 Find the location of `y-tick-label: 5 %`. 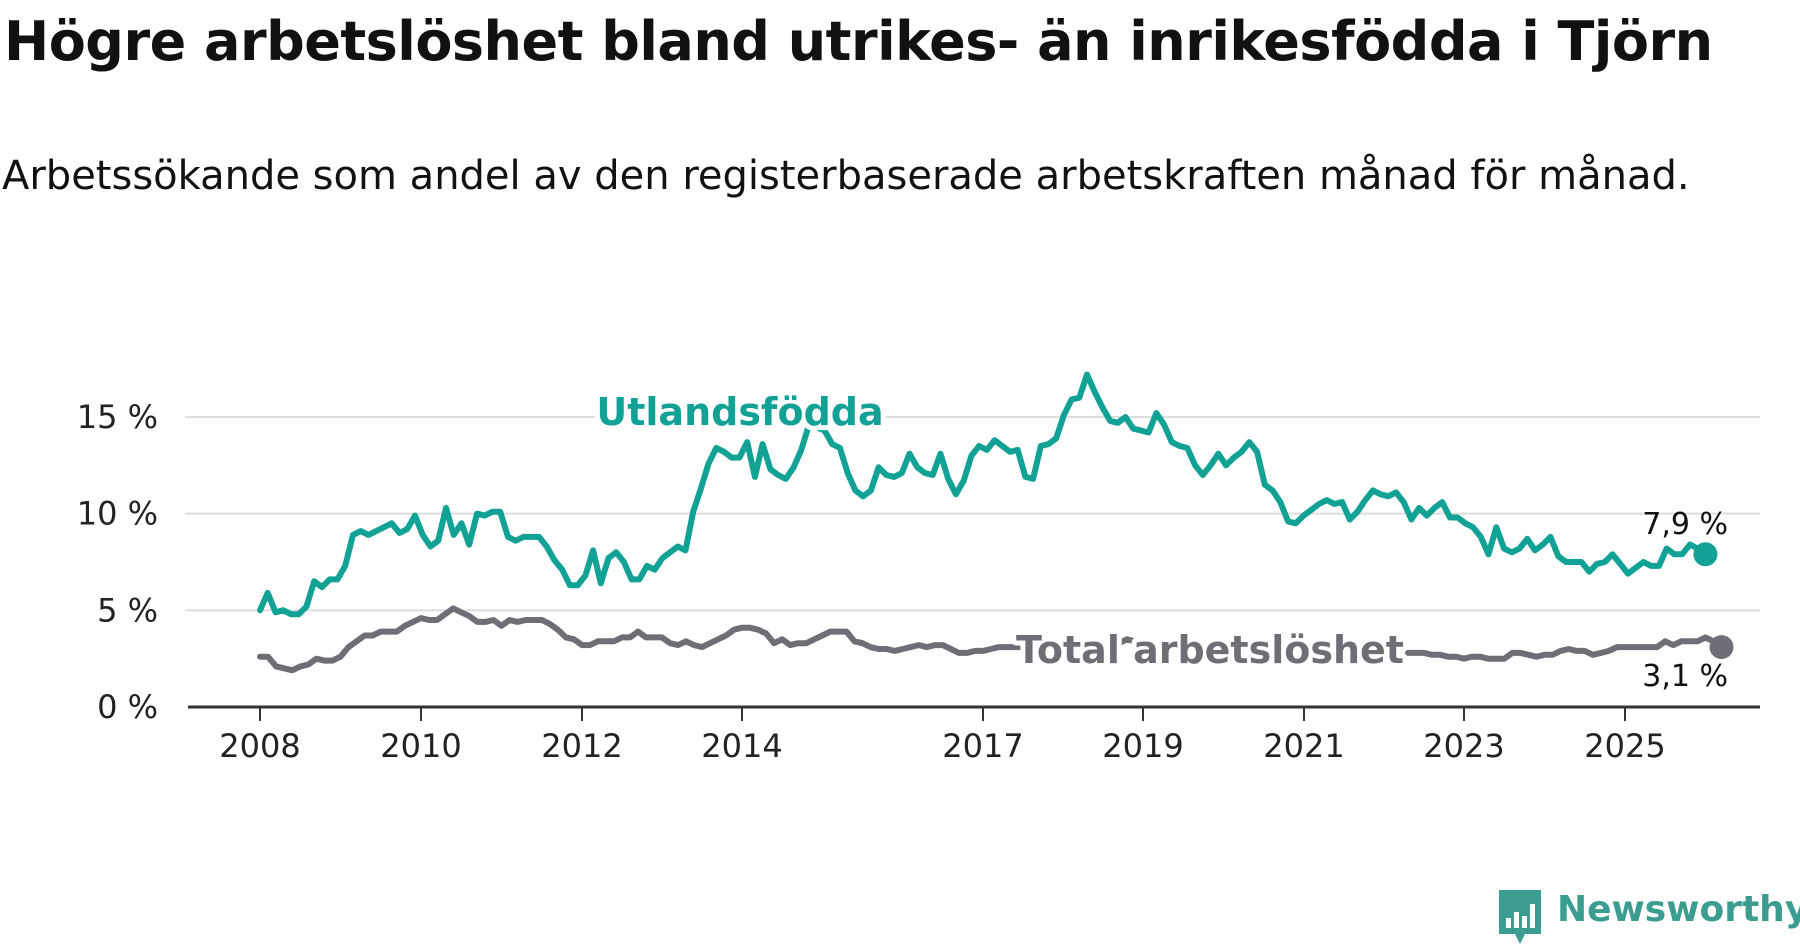

y-tick-label: 5 % is located at coordinates (127, 610).